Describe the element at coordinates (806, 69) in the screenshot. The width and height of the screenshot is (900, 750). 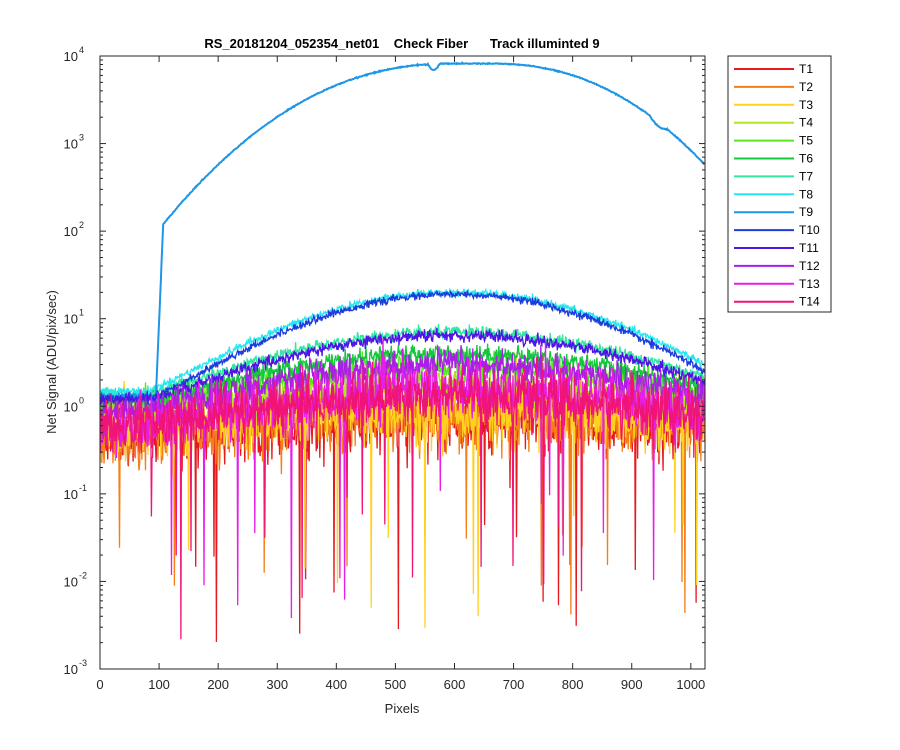
I see `legend-label-t1: T1` at that location.